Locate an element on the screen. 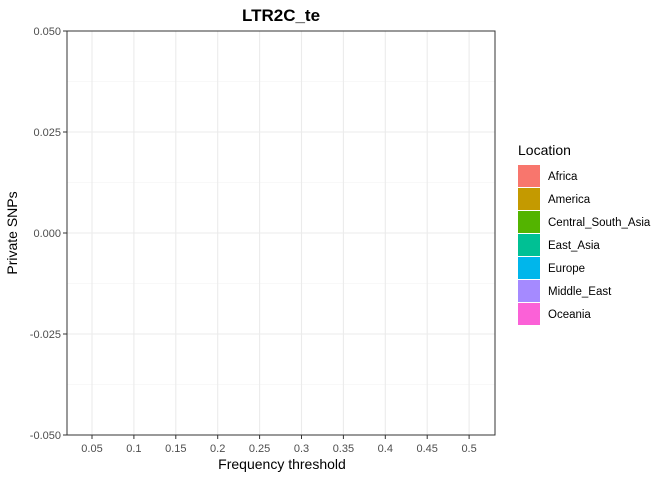 The width and height of the screenshot is (672, 480). x-tick-label: 0.15 is located at coordinates (175, 449).